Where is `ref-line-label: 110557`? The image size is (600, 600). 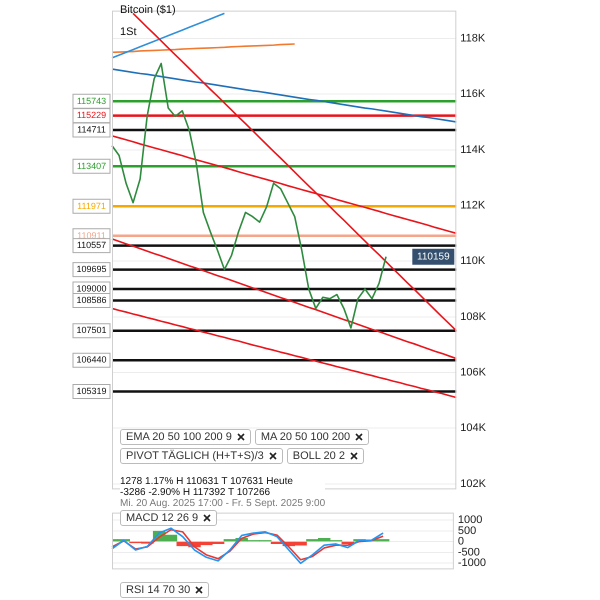 ref-line-label: 110557 is located at coordinates (91, 245).